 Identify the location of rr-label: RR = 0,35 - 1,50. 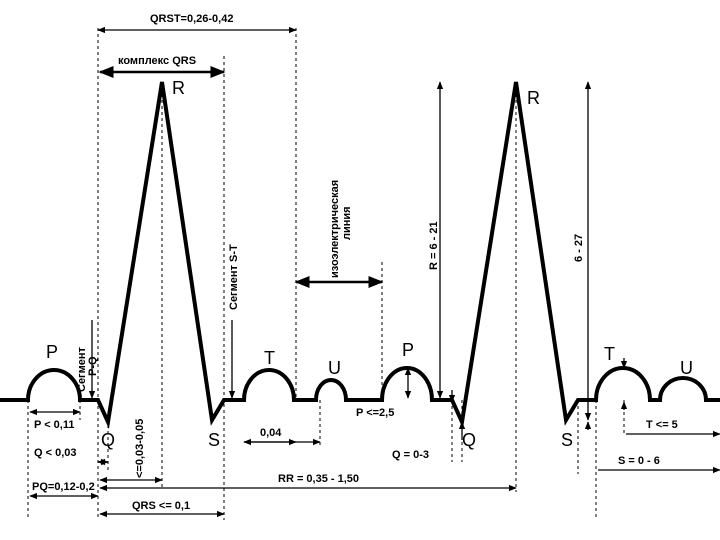
(318, 479).